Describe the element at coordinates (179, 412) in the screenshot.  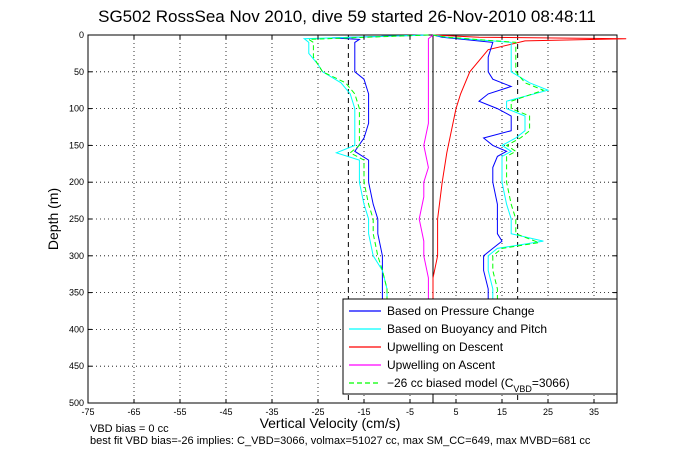
I see `x-tick-label: -55` at that location.